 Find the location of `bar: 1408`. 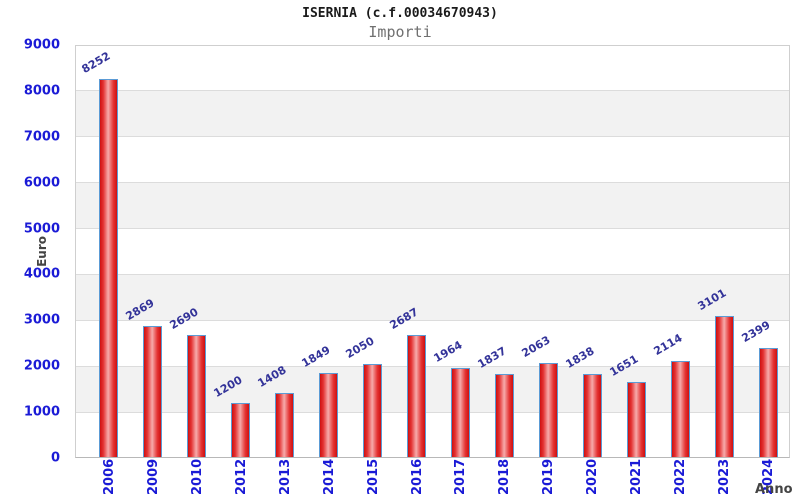

bar: 1408 is located at coordinates (275, 411).